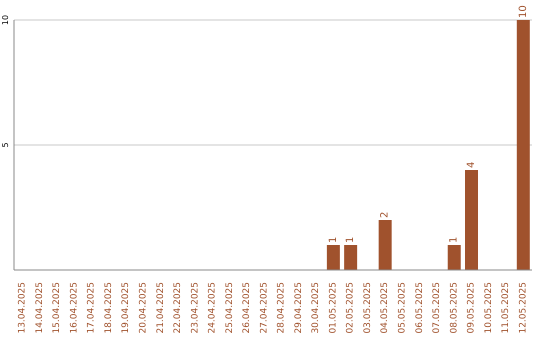 The width and height of the screenshot is (540, 340). Describe the element at coordinates (91, 308) in the screenshot. I see `x-tick-label: 17.04.2025` at that location.